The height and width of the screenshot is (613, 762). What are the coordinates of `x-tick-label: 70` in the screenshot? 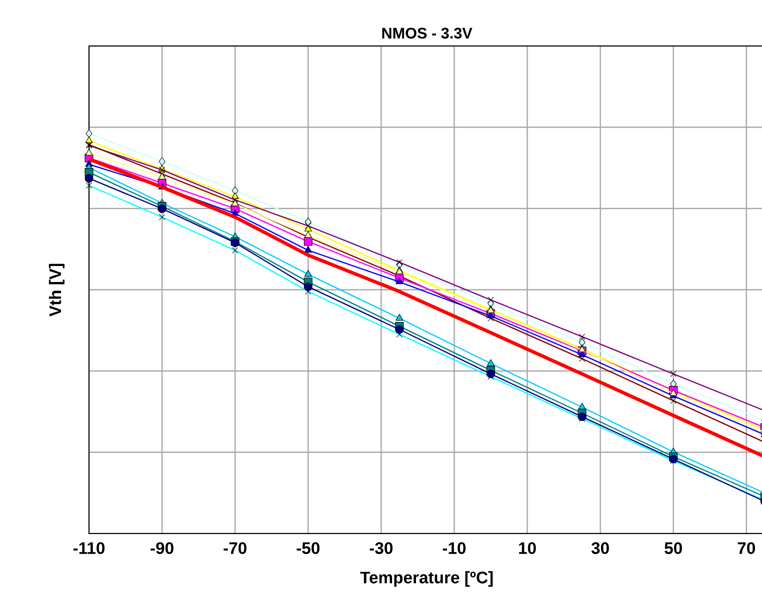 It's located at (747, 548).